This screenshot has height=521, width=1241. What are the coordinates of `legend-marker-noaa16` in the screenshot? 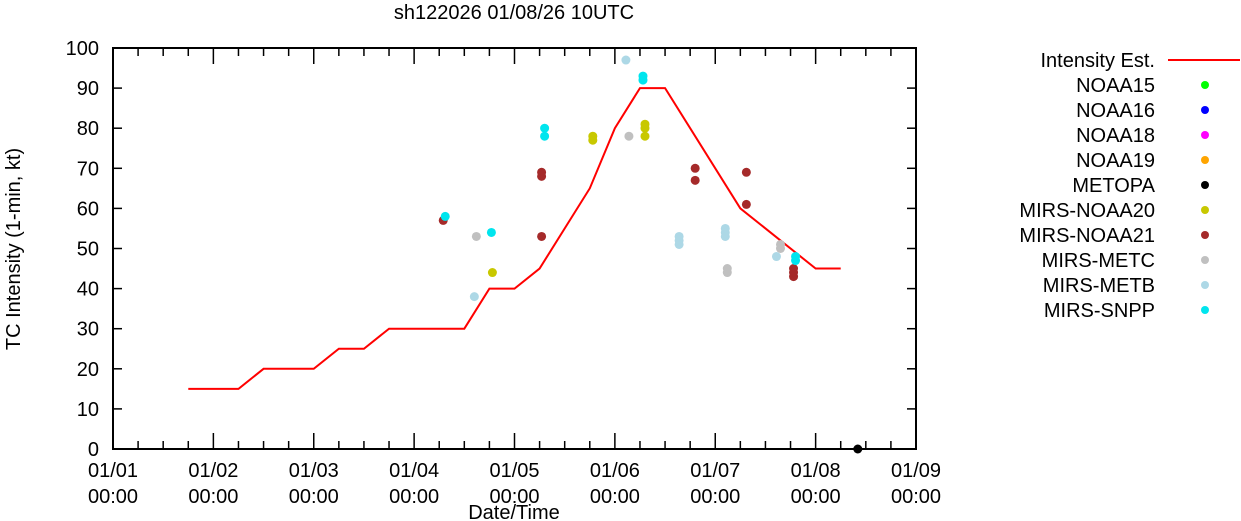 It's located at (1205, 110).